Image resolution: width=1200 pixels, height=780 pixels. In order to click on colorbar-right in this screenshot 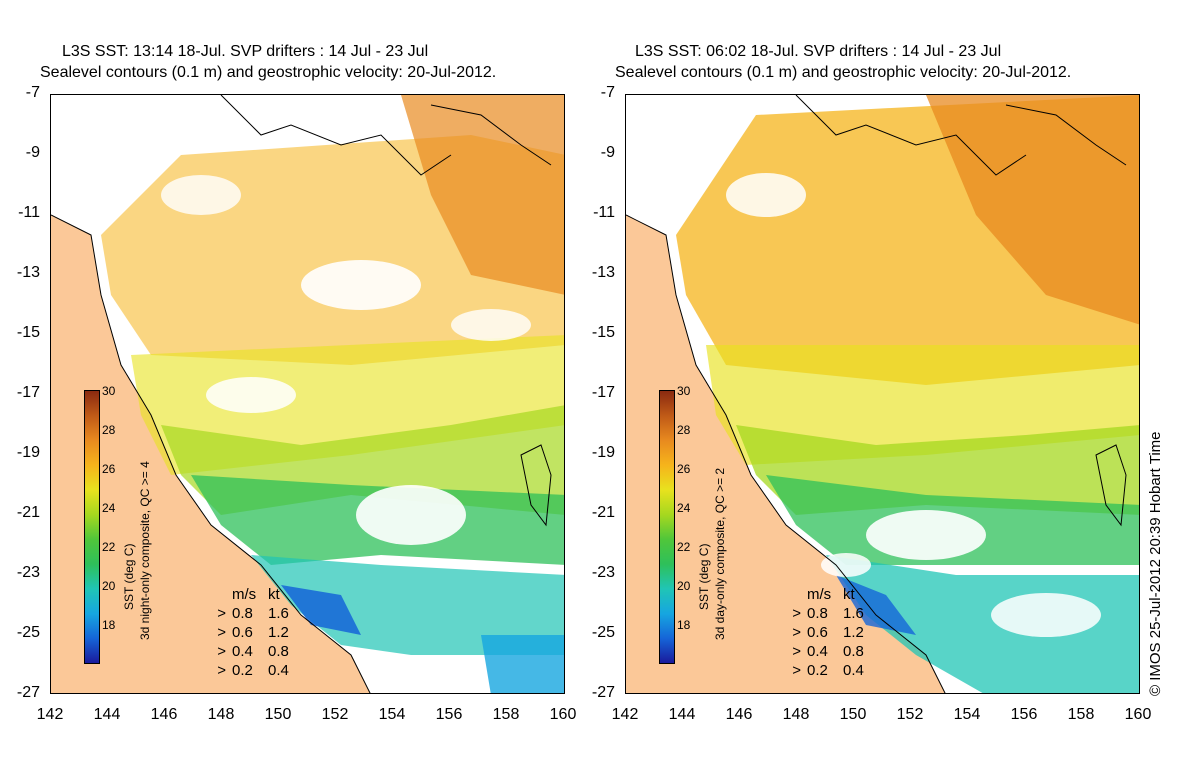, I will do `click(667, 527)`.